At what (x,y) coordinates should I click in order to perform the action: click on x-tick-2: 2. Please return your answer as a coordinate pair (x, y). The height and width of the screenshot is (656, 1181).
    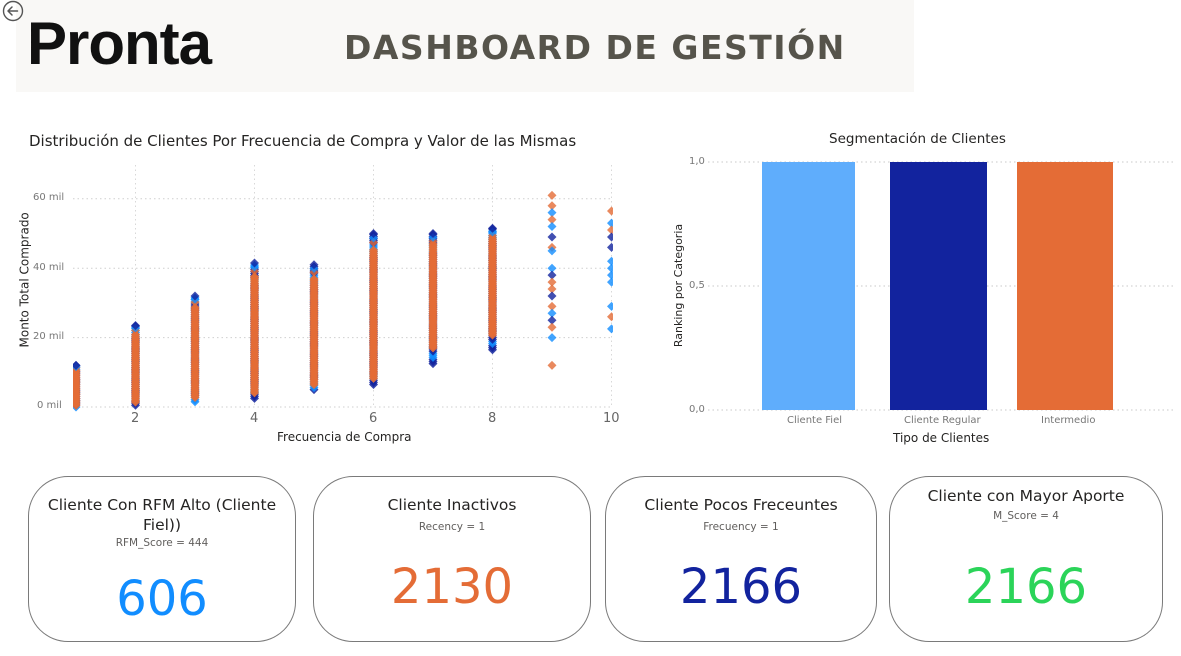
    Looking at the image, I should click on (135, 418).